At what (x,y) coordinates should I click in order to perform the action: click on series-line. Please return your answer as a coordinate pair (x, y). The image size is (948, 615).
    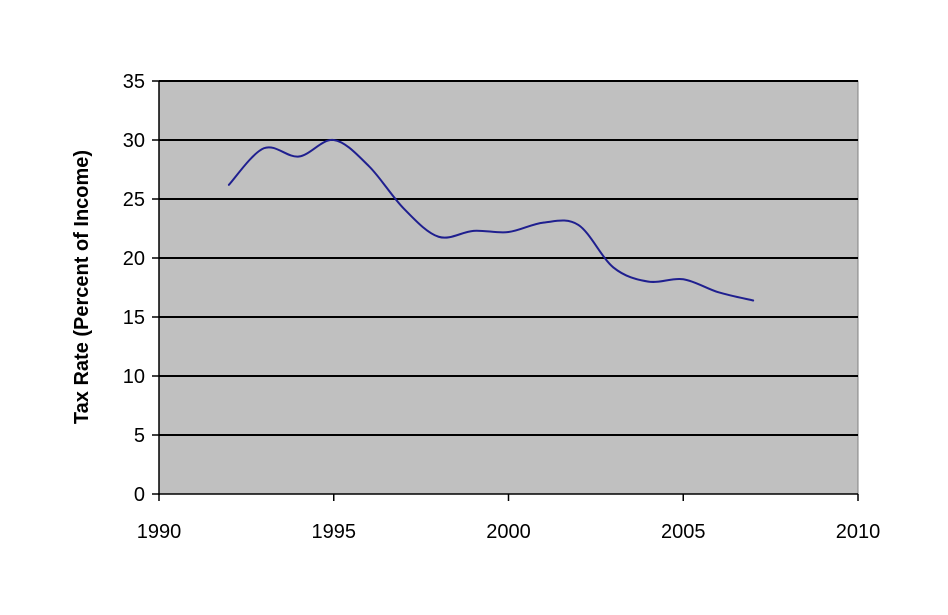
    Looking at the image, I should click on (491, 220).